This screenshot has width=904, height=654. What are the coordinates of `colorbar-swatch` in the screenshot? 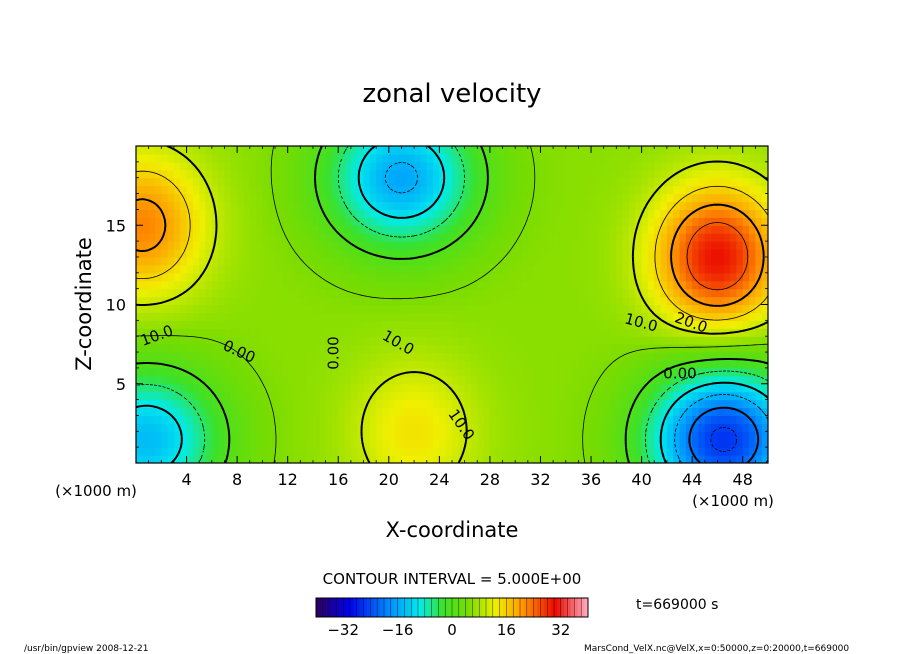 It's located at (477, 607).